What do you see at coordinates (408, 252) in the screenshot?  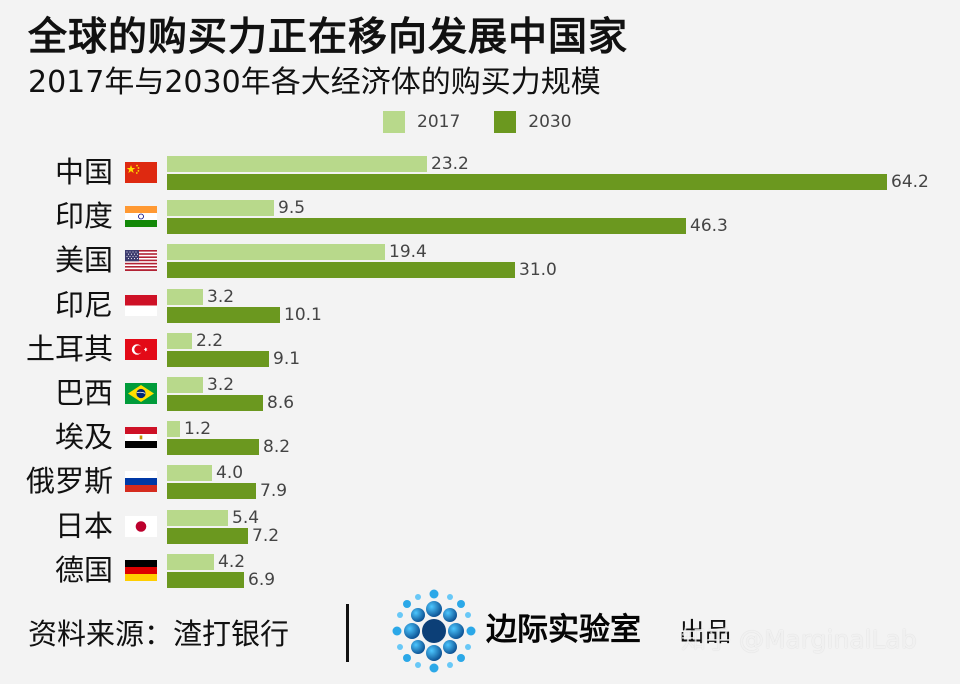 I see `data-label: 19.4` at bounding box center [408, 252].